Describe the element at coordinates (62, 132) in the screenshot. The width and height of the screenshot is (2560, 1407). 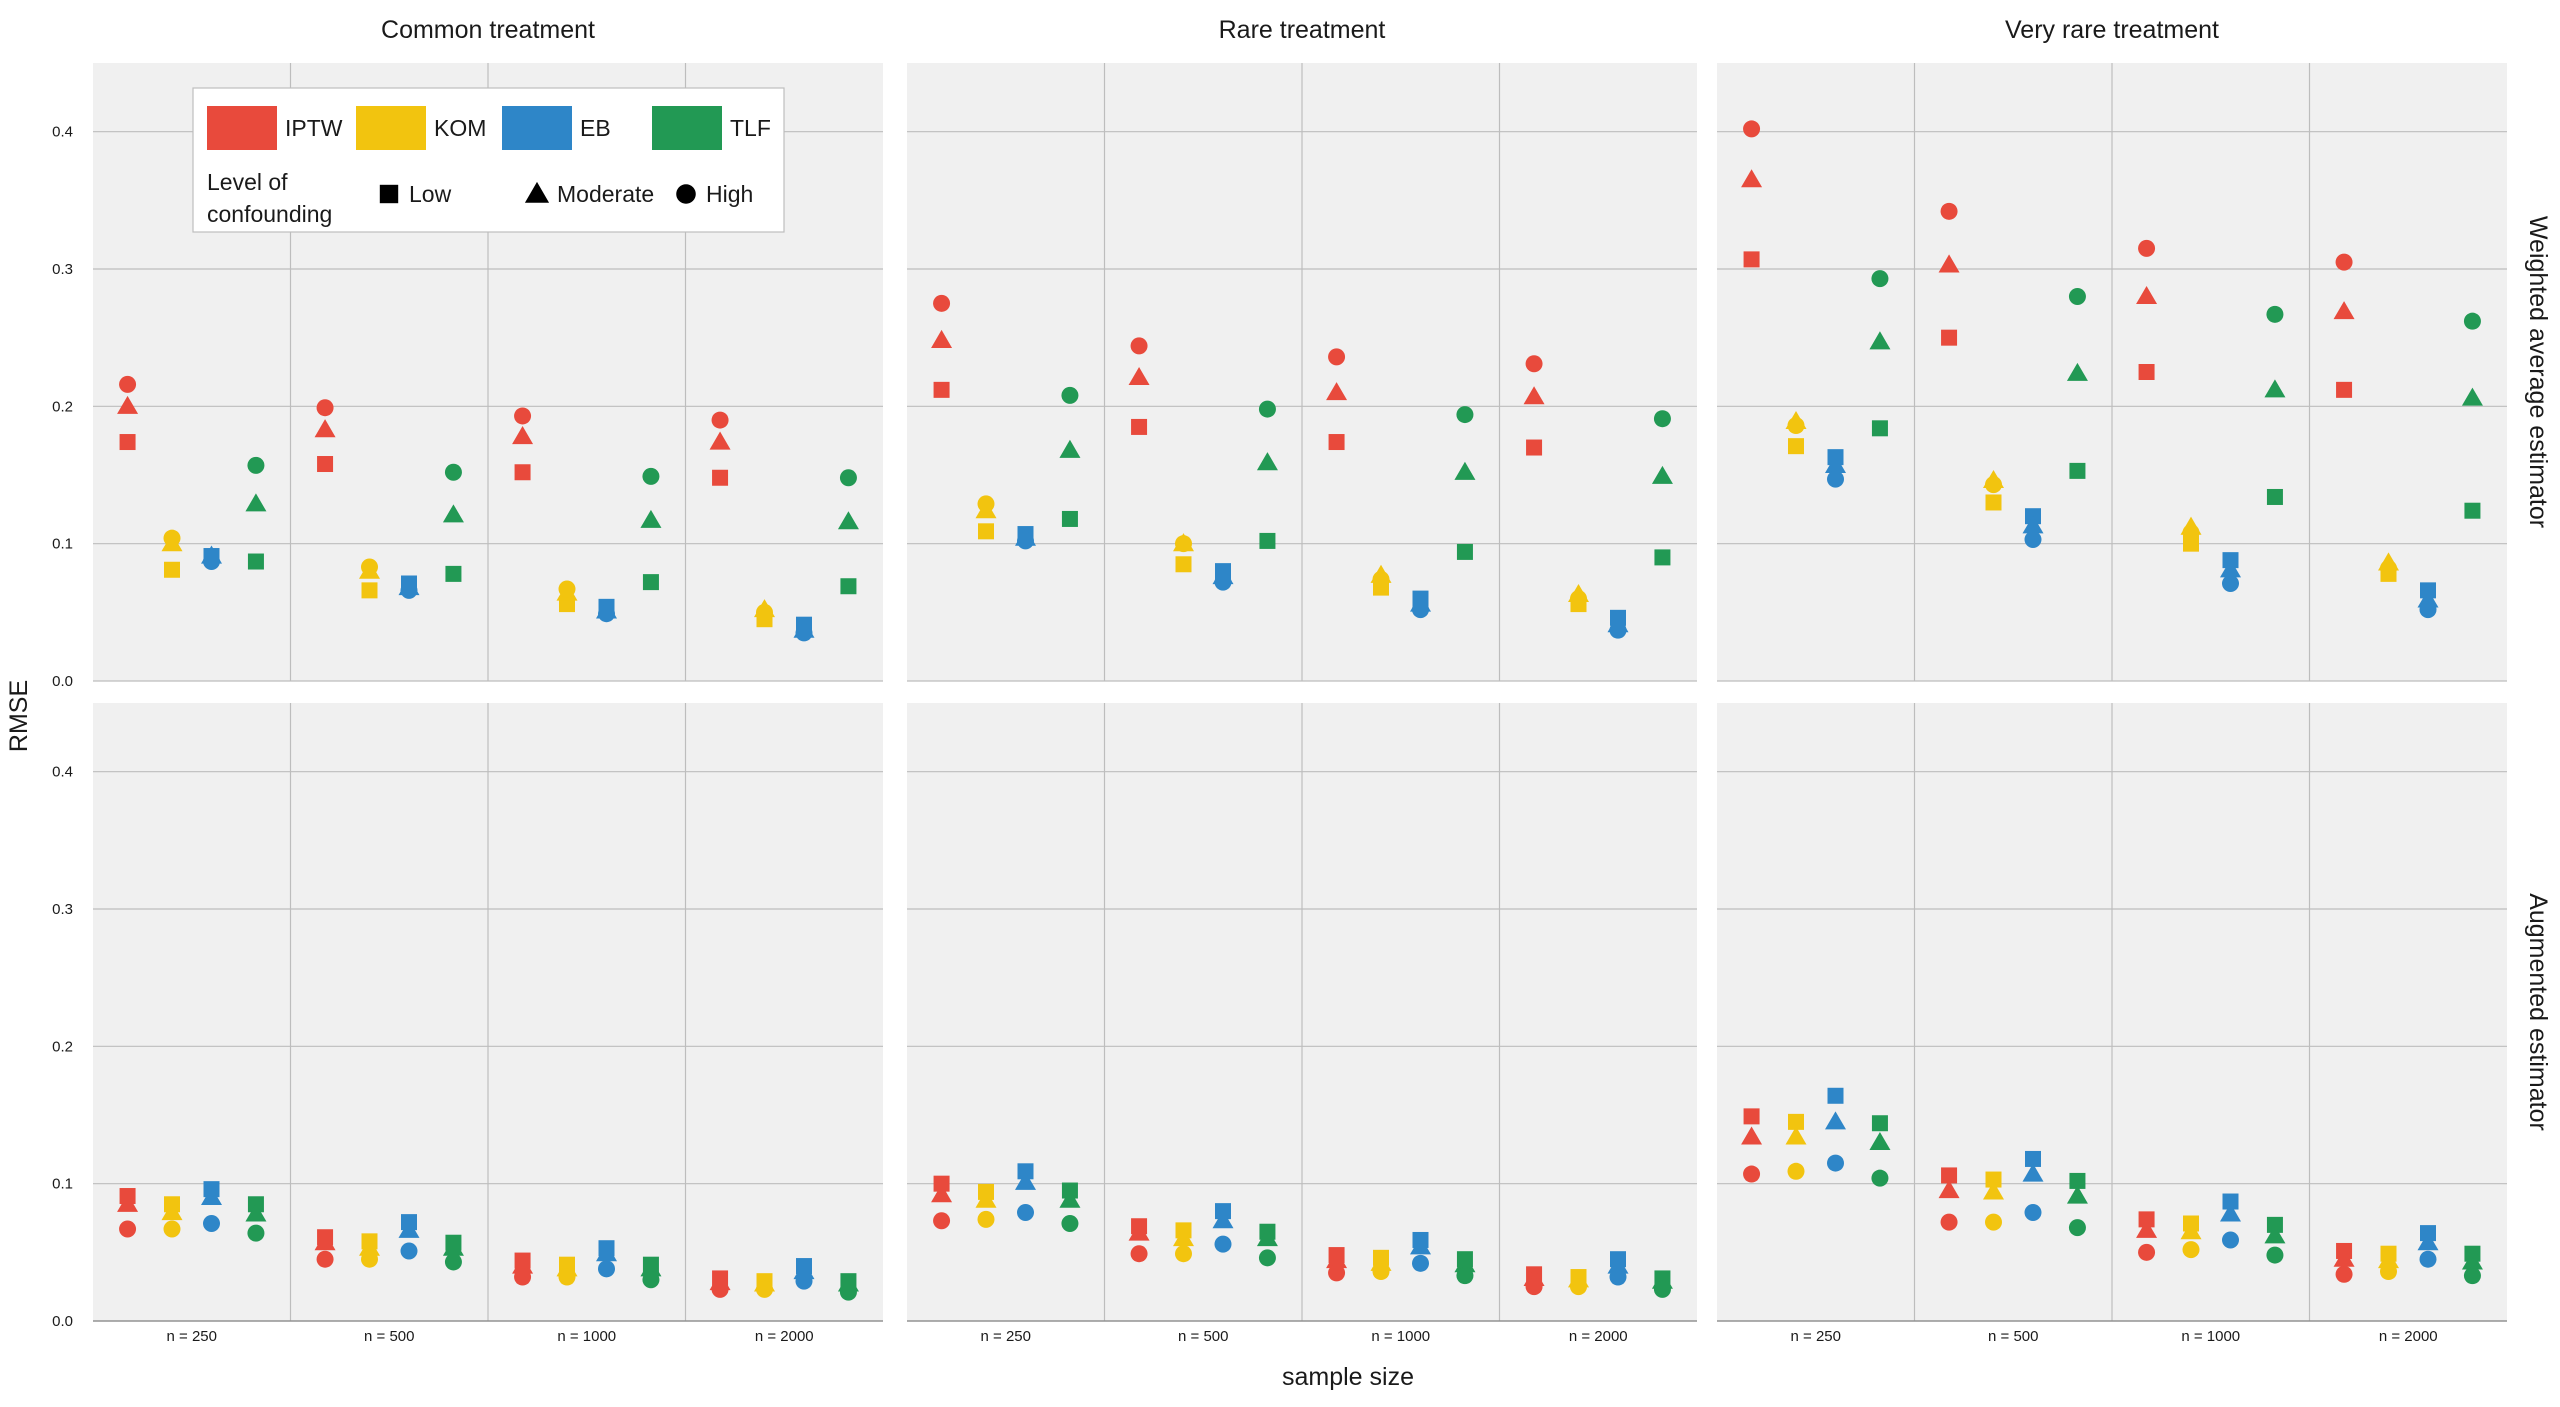
I see `y-tick-label: 0.4` at that location.